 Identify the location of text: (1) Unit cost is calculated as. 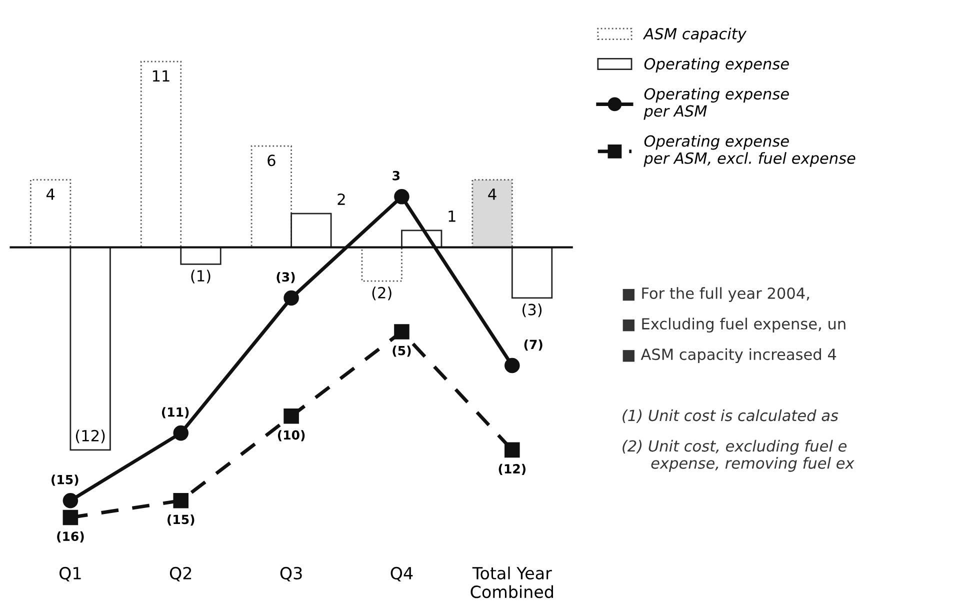
(730, 416).